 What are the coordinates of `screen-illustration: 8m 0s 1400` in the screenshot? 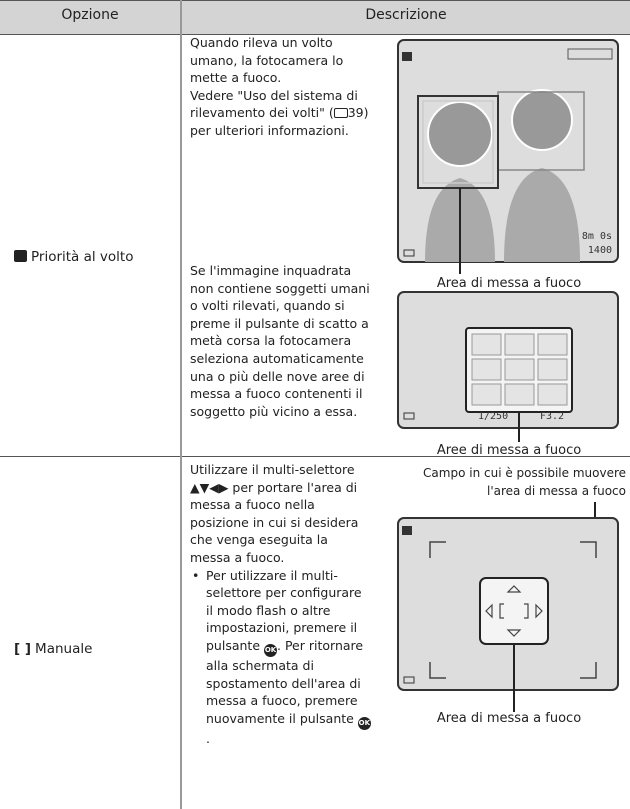 It's located at (508, 156).